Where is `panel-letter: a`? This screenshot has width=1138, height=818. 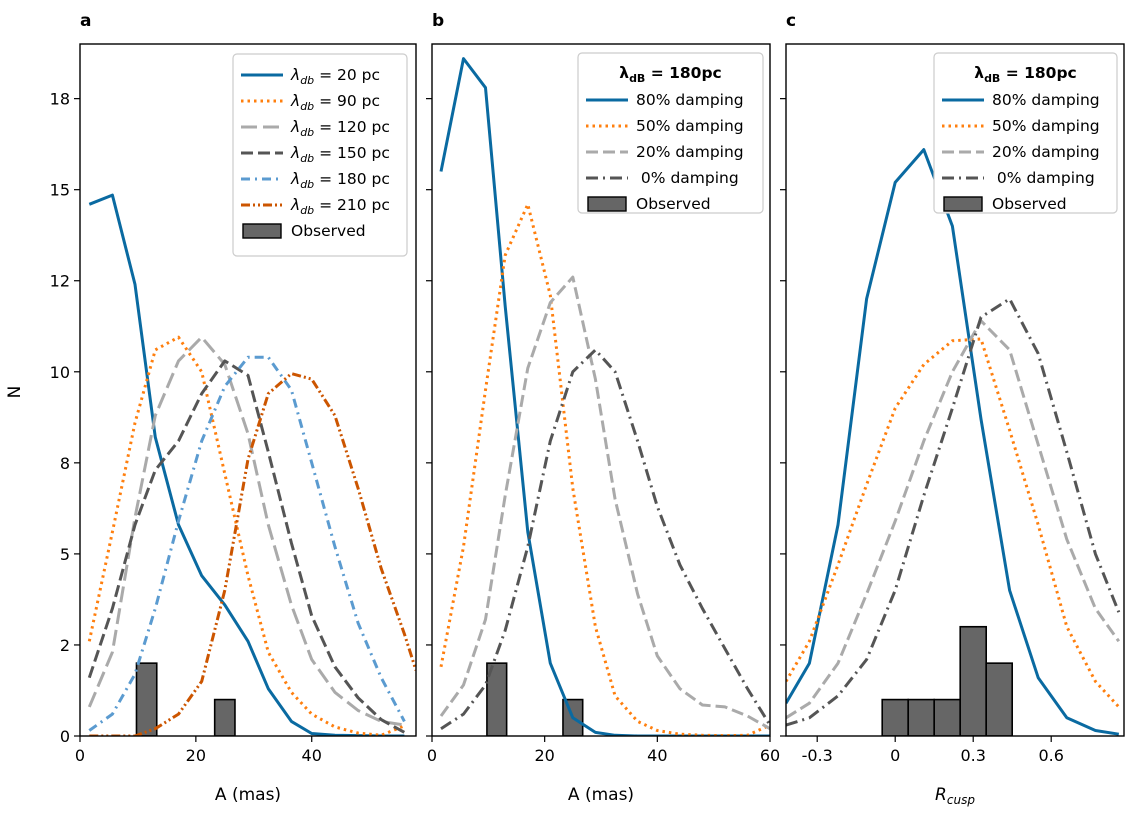 panel-letter: a is located at coordinates (85, 21).